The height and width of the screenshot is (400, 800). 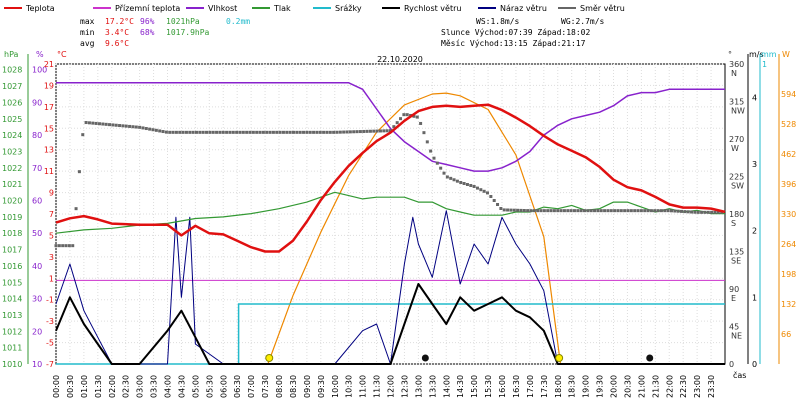 I want to click on tick-hpa: 1014, so click(x=12, y=299).